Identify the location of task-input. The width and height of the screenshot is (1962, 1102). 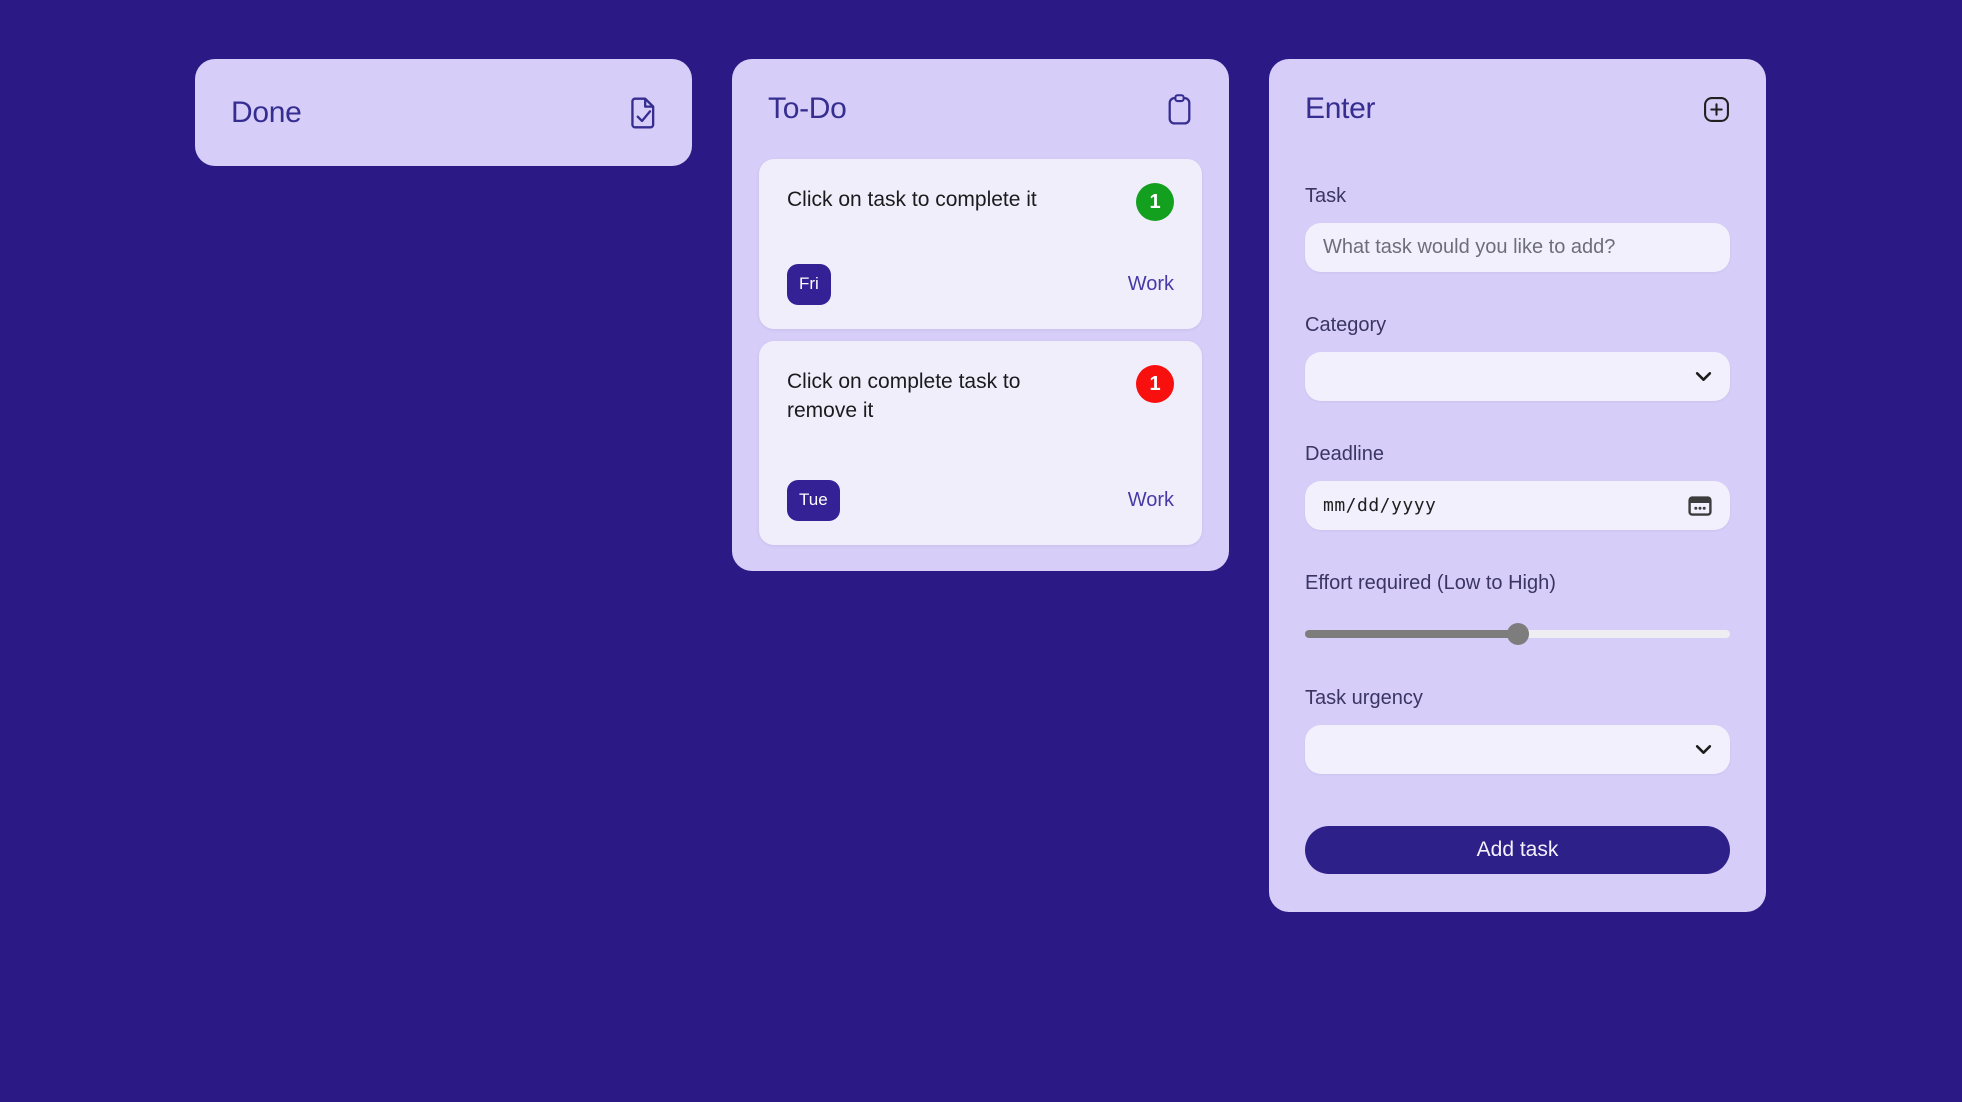
(1517, 247).